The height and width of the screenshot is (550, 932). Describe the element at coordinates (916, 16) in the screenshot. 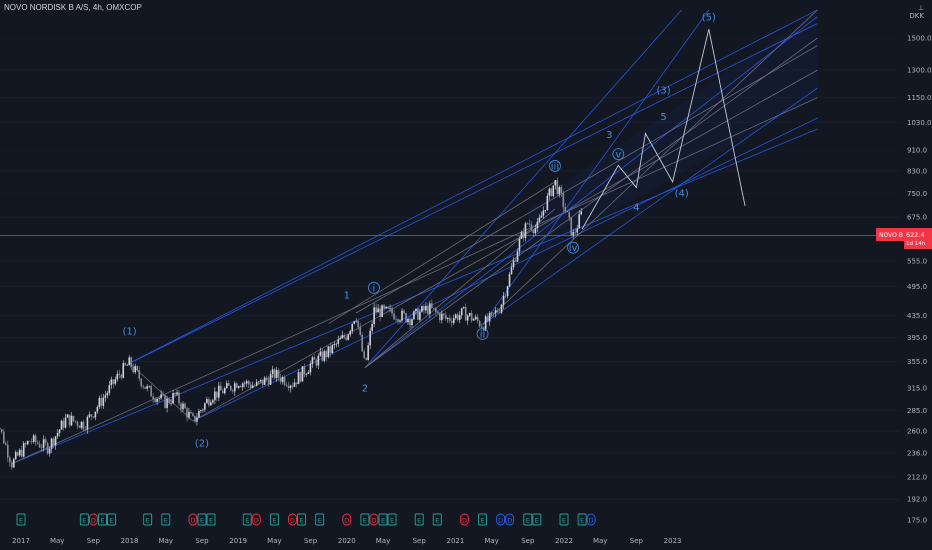

I see `currency-label: DKK` at that location.